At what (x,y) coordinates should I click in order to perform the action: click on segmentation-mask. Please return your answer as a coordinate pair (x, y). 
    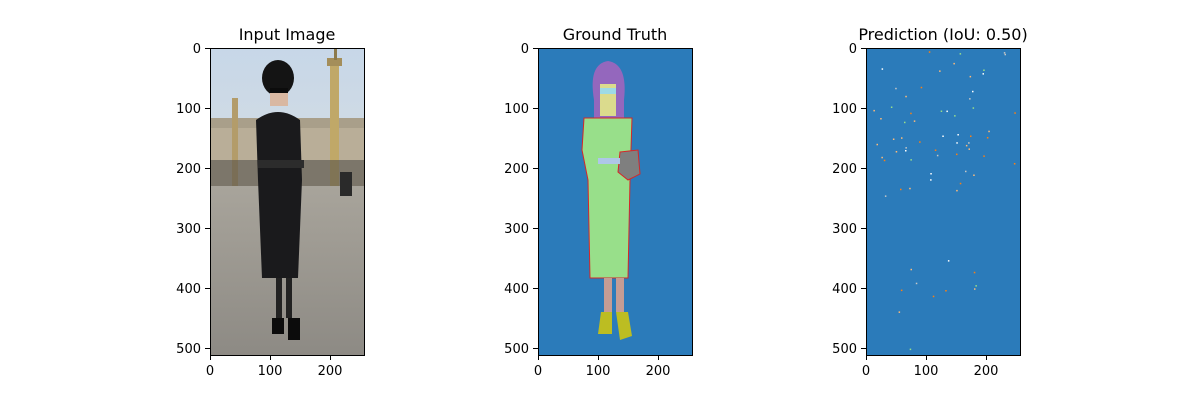
    Looking at the image, I should click on (615, 202).